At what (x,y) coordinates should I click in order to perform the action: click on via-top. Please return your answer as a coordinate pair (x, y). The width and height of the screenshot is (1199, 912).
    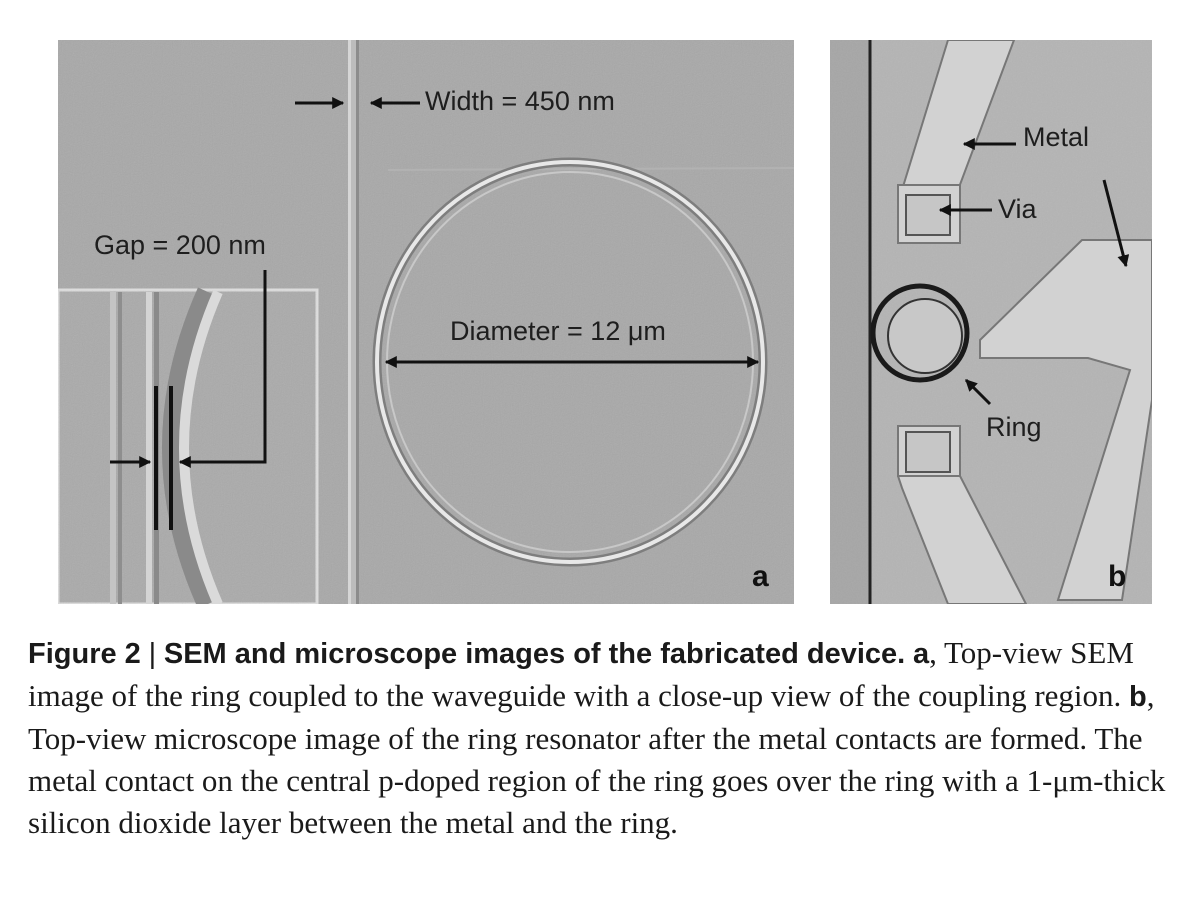
    Looking at the image, I should click on (928, 215).